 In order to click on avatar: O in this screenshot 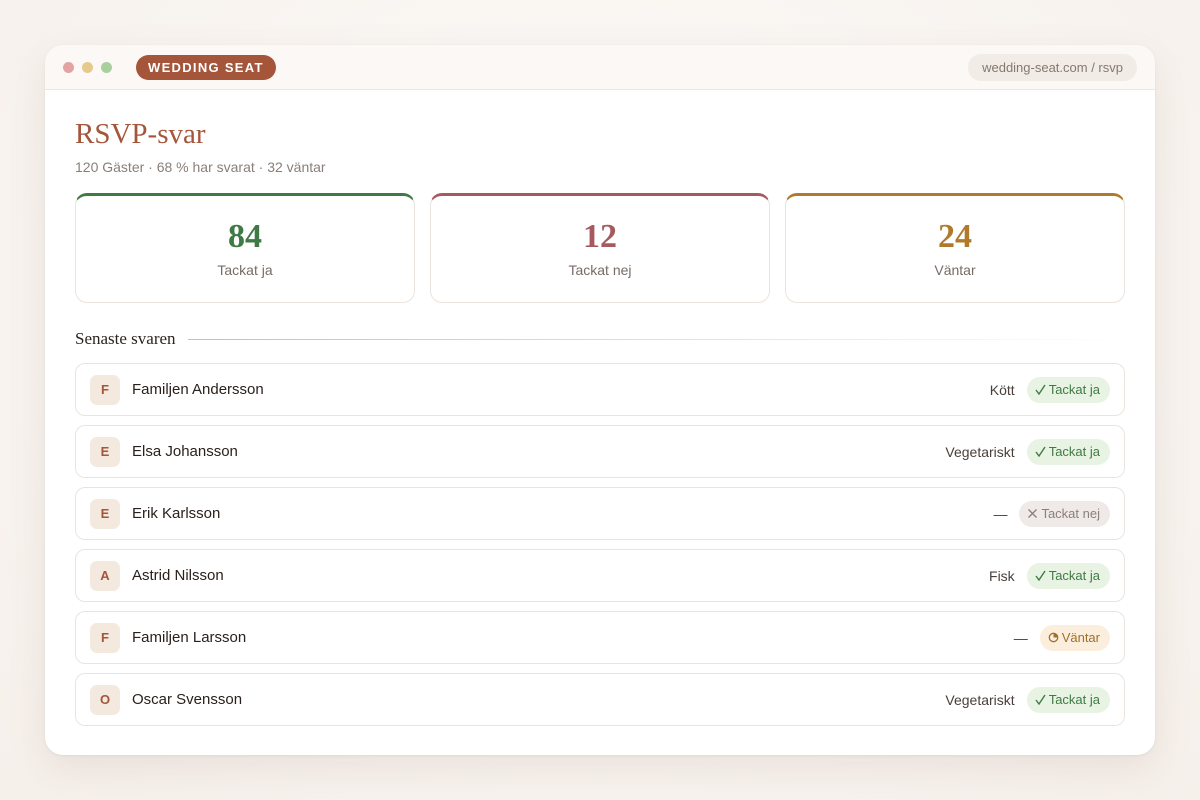, I will do `click(105, 699)`.